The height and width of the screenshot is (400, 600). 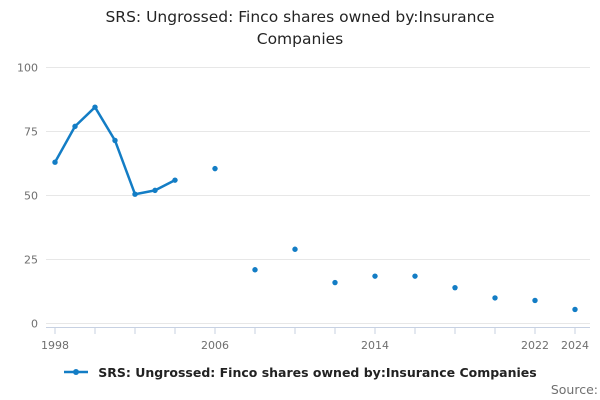 I want to click on source-label: Source:, so click(x=574, y=389).